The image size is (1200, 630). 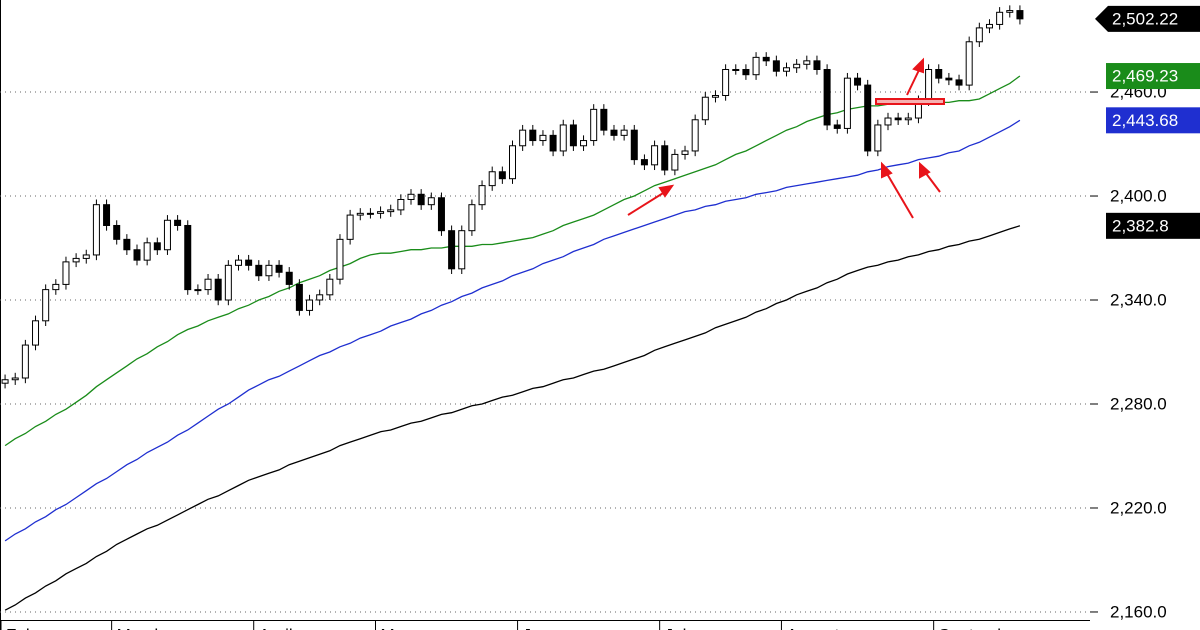 What do you see at coordinates (40, 627) in the screenshot?
I see `x-tick-label: February` at bounding box center [40, 627].